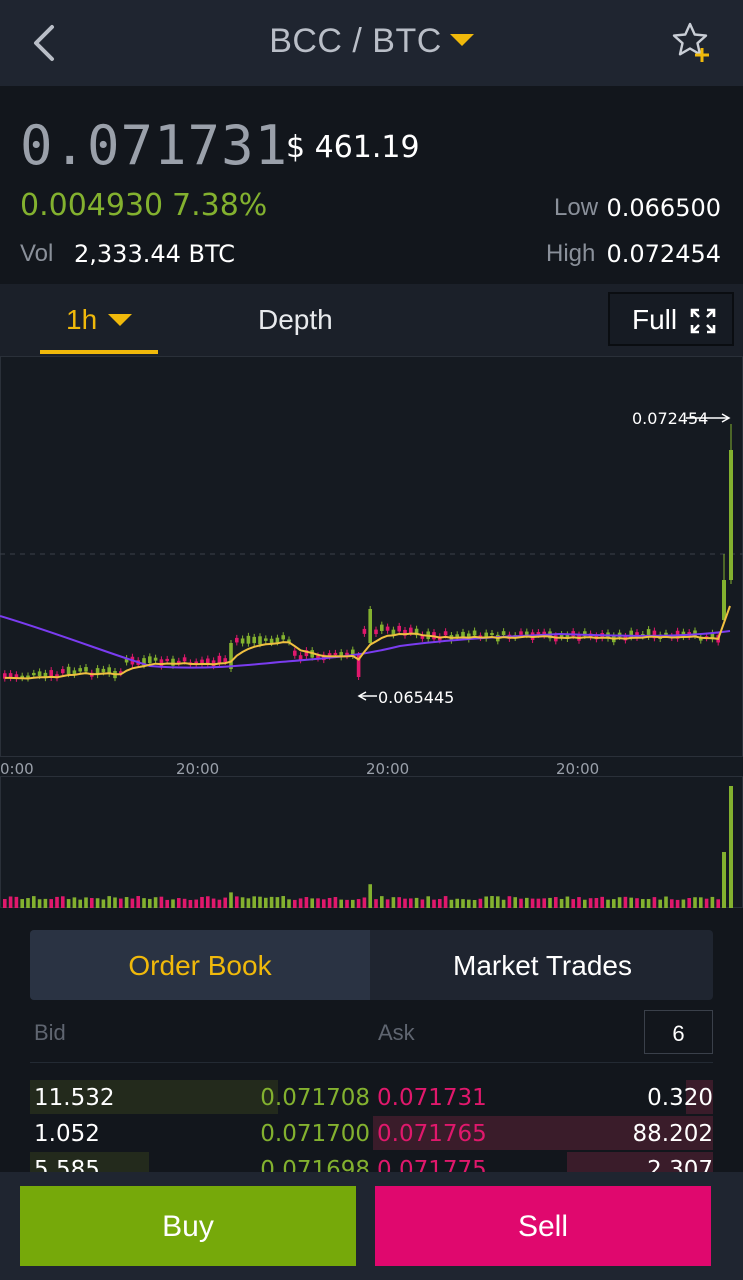 This screenshot has width=743, height=1280. What do you see at coordinates (99, 320) in the screenshot?
I see `tab-interval: 1h` at bounding box center [99, 320].